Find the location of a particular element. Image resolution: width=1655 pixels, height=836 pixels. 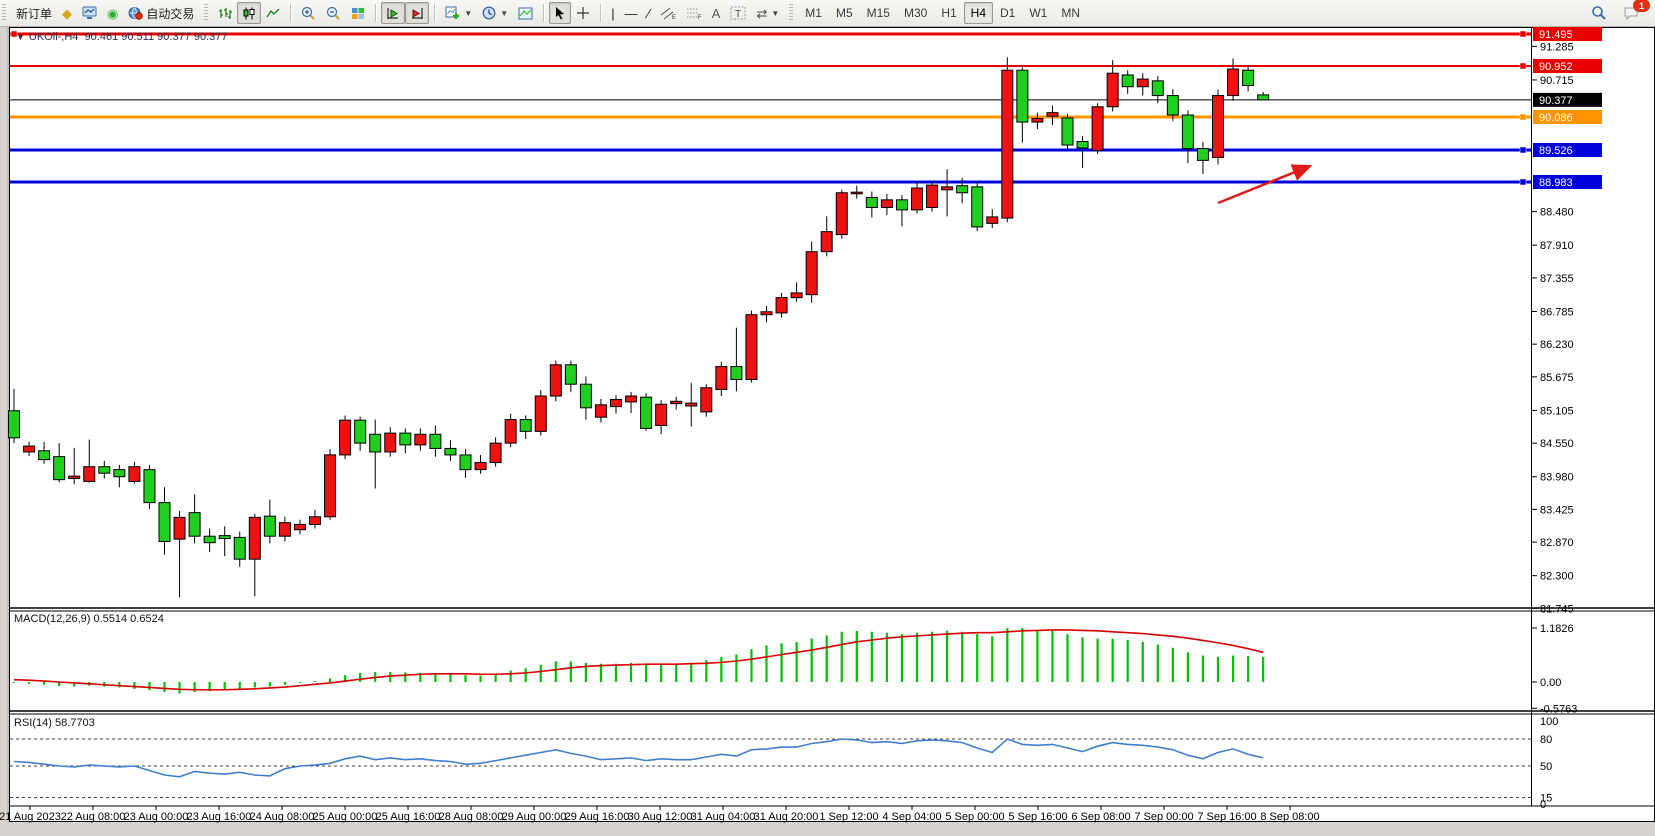

timeframe-d1-button: D1 is located at coordinates (1008, 13).